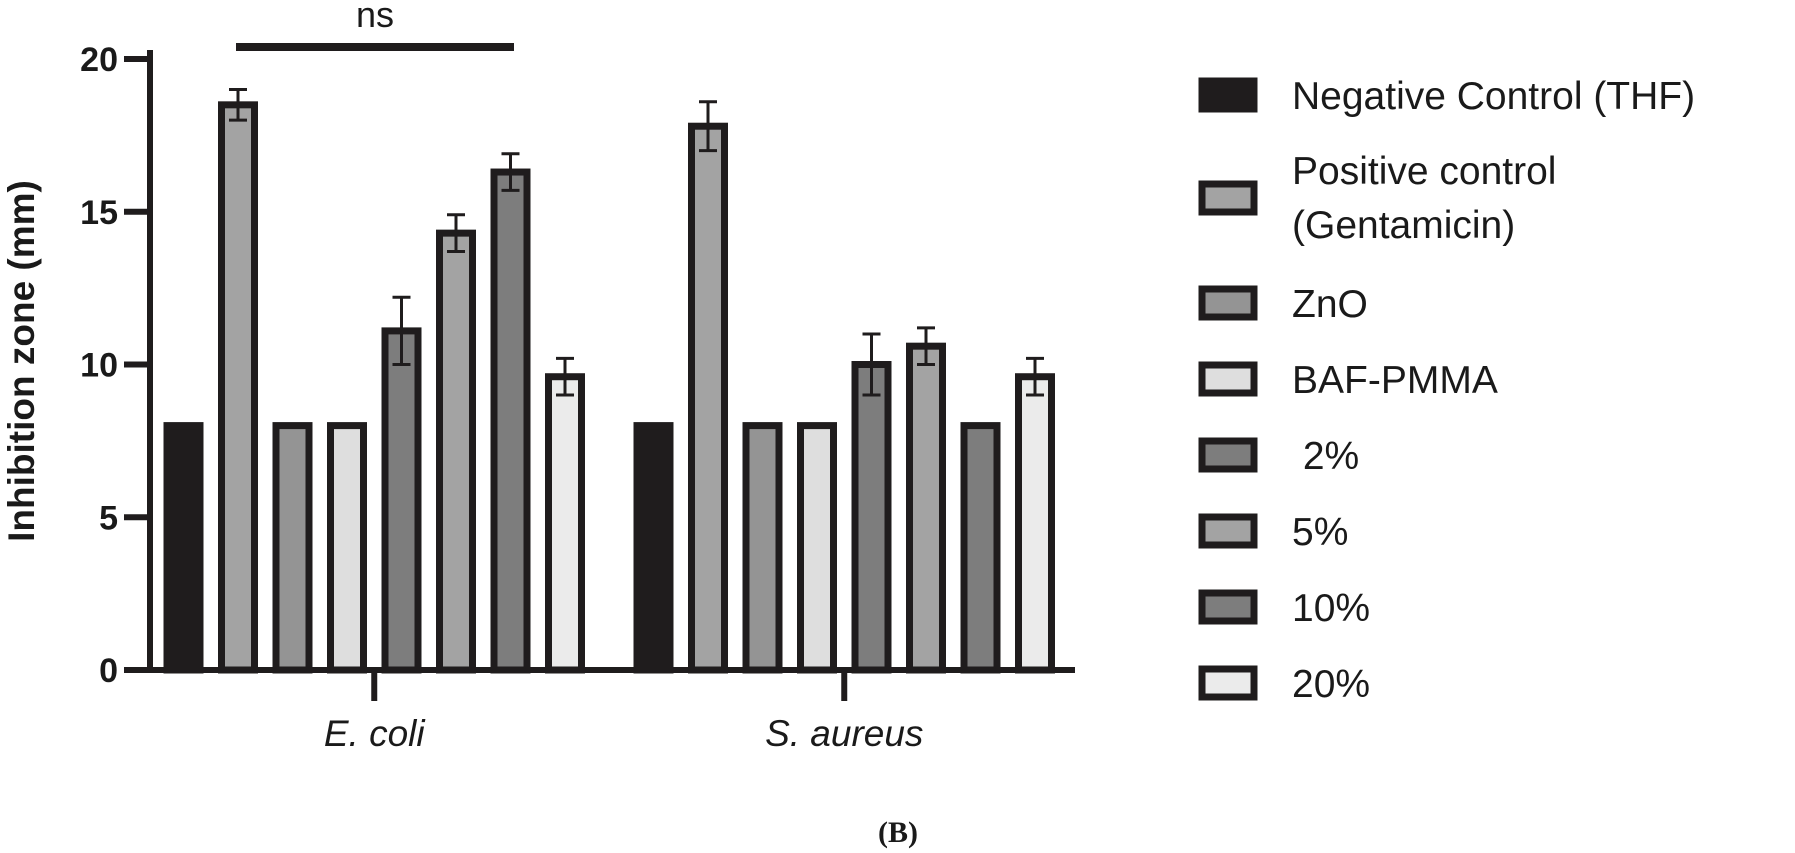 The width and height of the screenshot is (1795, 853). What do you see at coordinates (99, 60) in the screenshot?
I see `y-tick-label: 20` at bounding box center [99, 60].